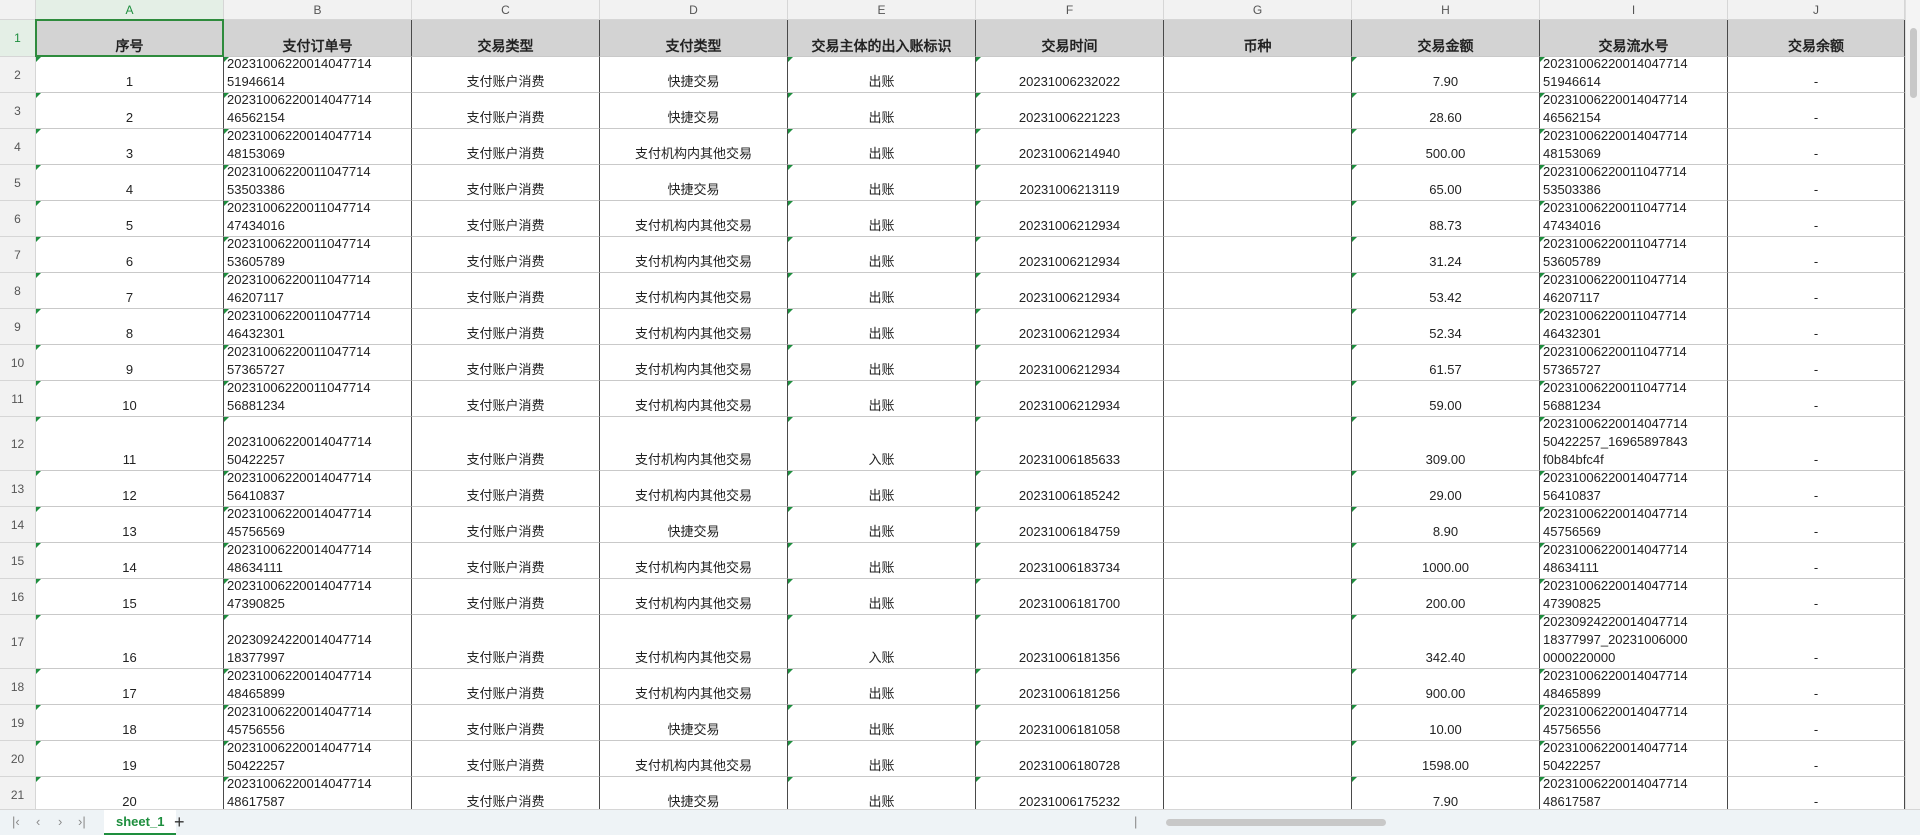 The height and width of the screenshot is (835, 1920). Describe the element at coordinates (140, 822) in the screenshot. I see `sheet-tab: sheet_1` at that location.